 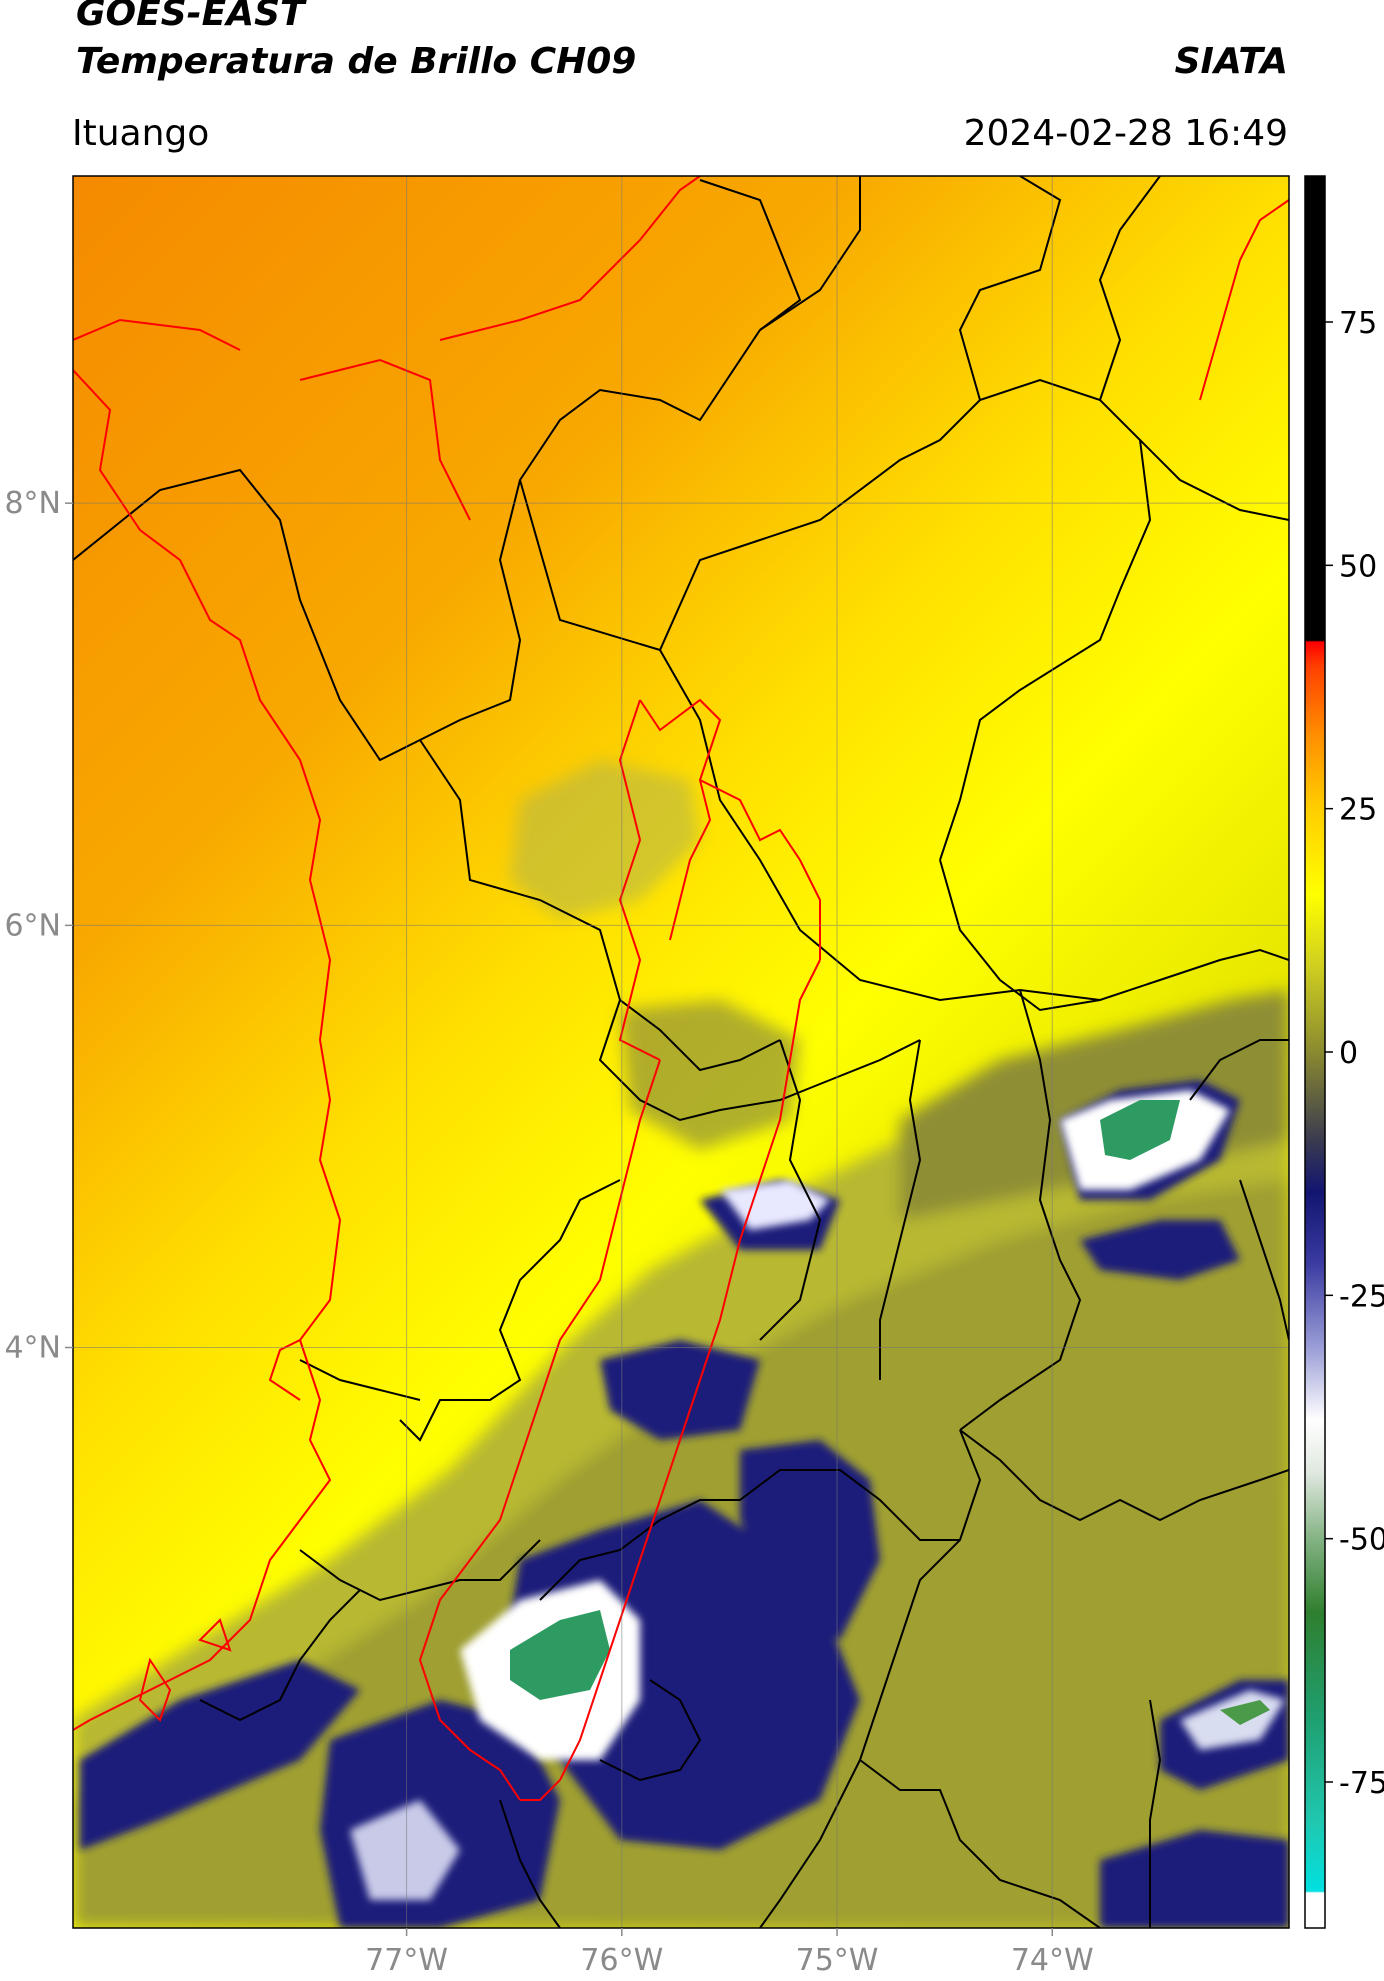 What do you see at coordinates (190, 17) in the screenshot?
I see `satellite-title: GOES-EAST` at bounding box center [190, 17].